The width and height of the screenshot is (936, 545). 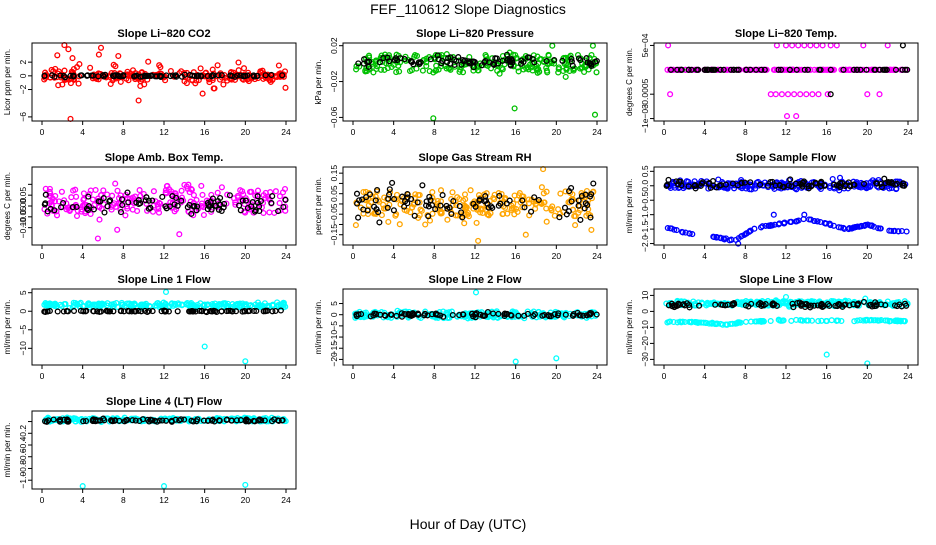 I want to click on chart-title: Slope Line 1 Flow, so click(x=164, y=280).